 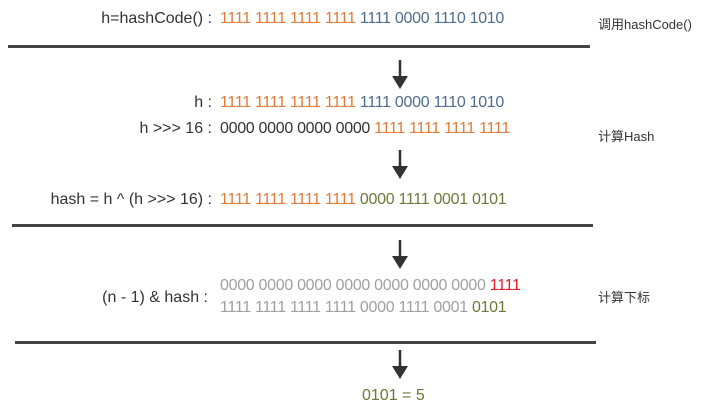 I want to click on result-value: 0101 = 5, so click(x=393, y=395).